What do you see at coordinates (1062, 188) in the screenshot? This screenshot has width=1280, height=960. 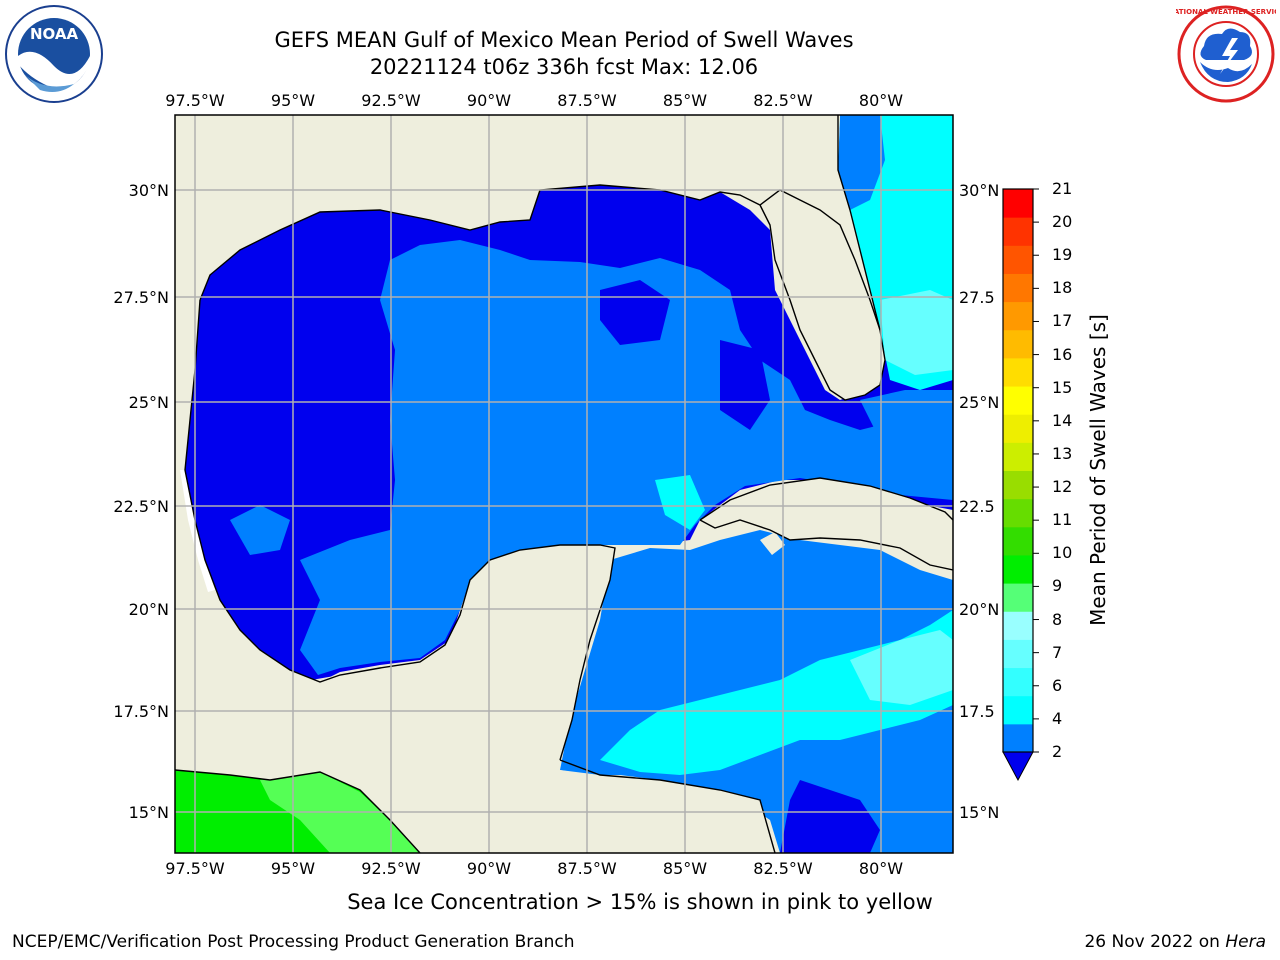 I see `colorbar-tick-label: 21` at bounding box center [1062, 188].